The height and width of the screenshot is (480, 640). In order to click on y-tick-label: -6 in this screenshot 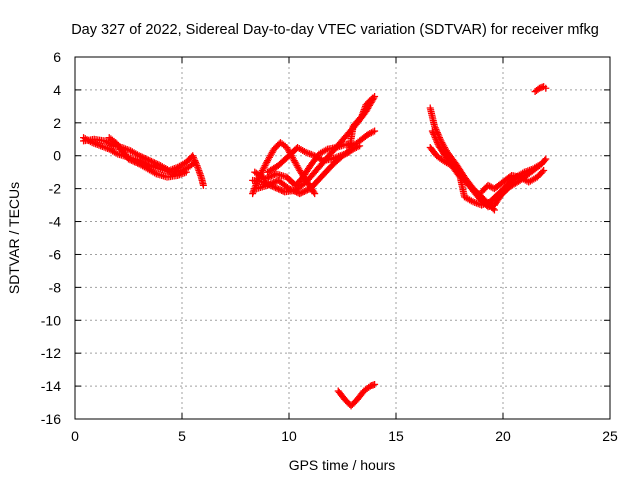, I will do `click(55, 254)`.